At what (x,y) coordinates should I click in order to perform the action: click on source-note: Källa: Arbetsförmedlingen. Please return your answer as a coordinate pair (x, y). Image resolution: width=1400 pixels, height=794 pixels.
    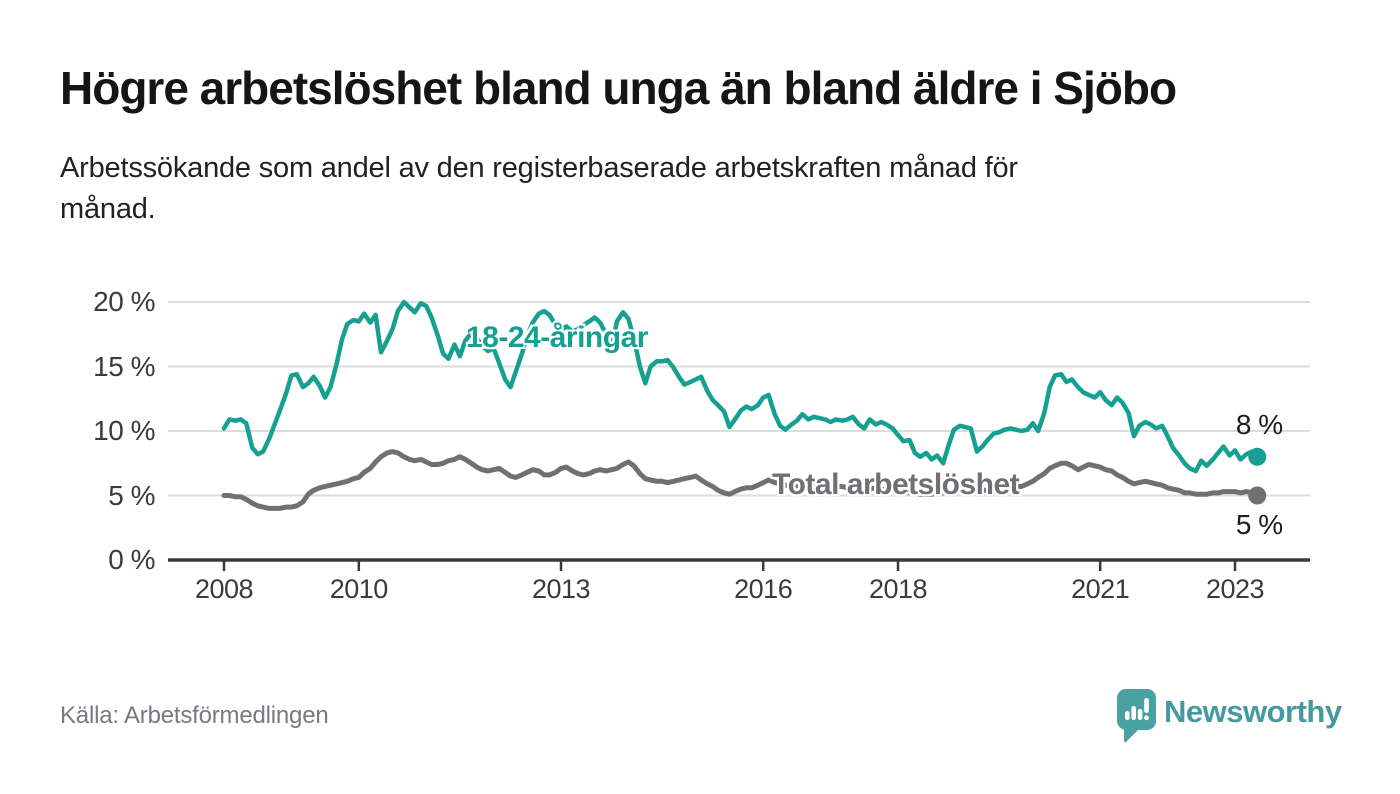
    Looking at the image, I should click on (194, 715).